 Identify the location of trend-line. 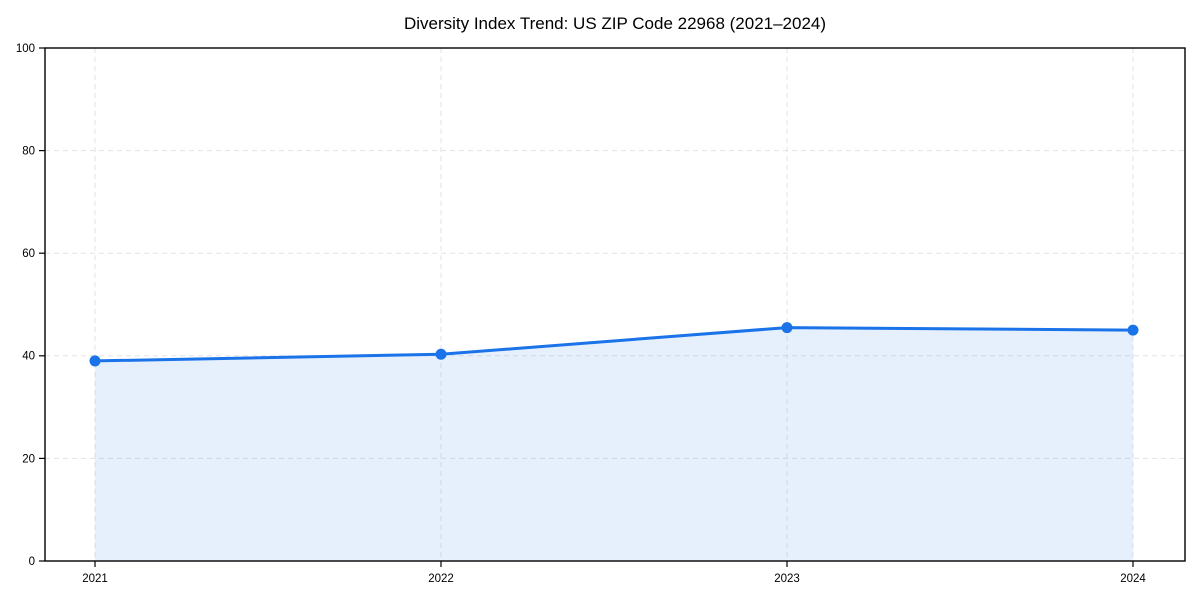
(614, 344).